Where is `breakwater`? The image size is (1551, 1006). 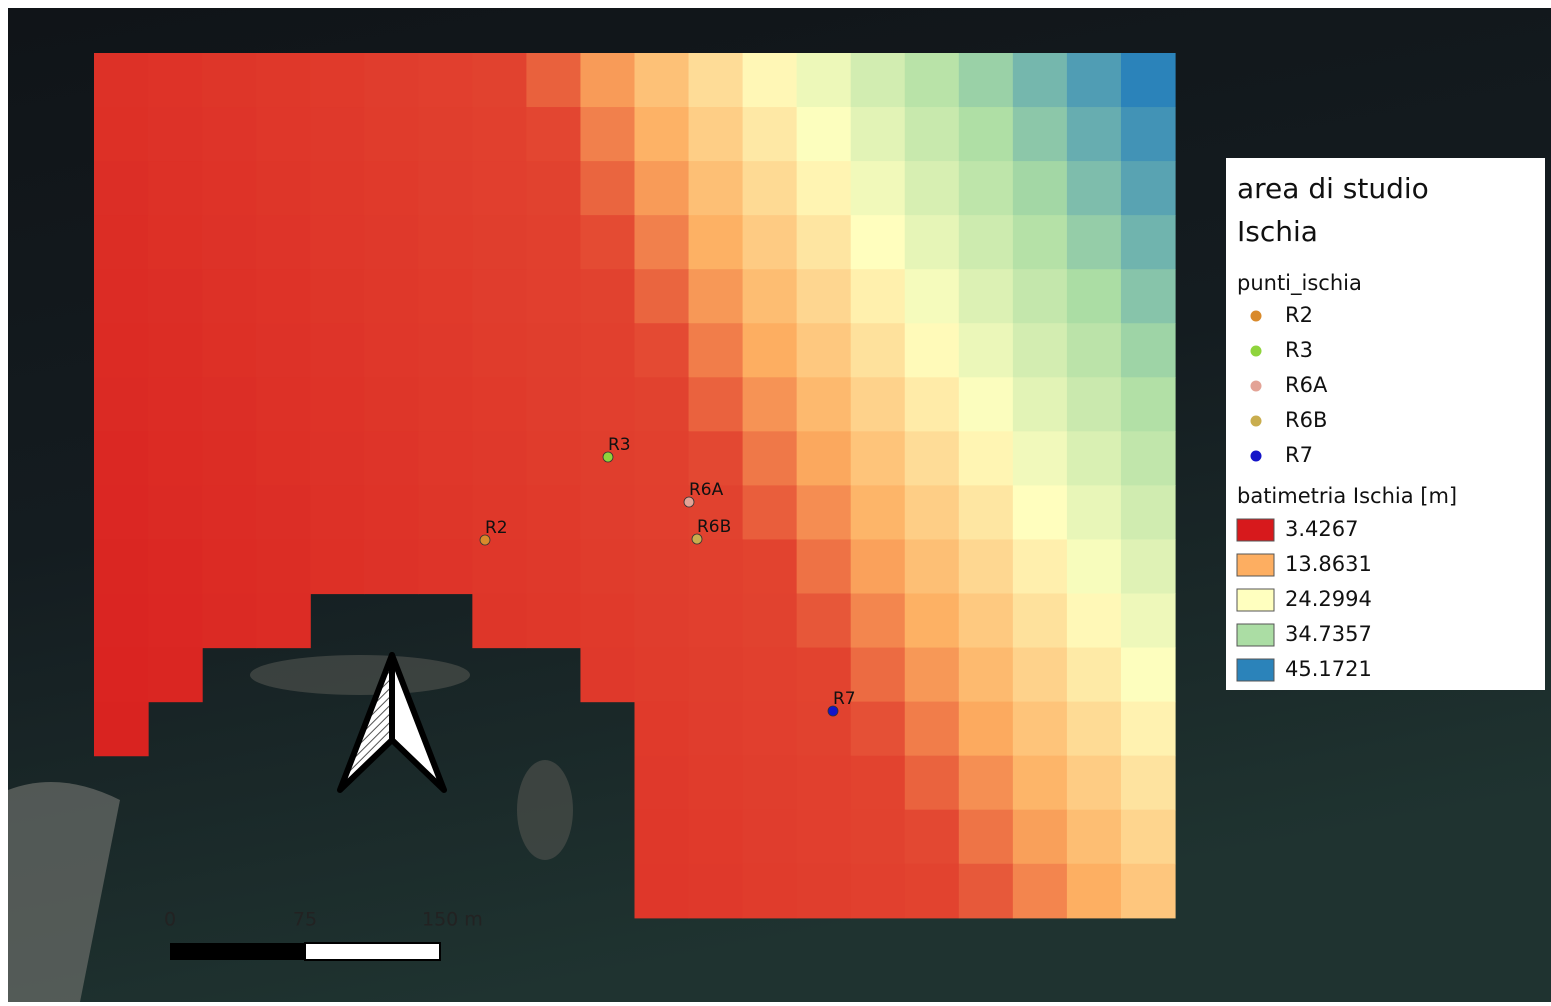 breakwater is located at coordinates (360, 675).